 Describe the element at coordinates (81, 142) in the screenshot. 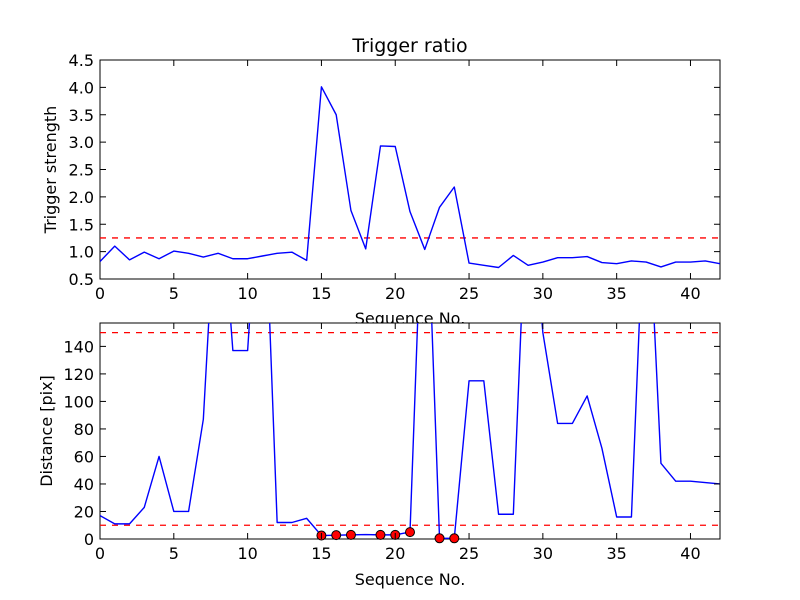

I see `y-tick-label: 3.0` at that location.